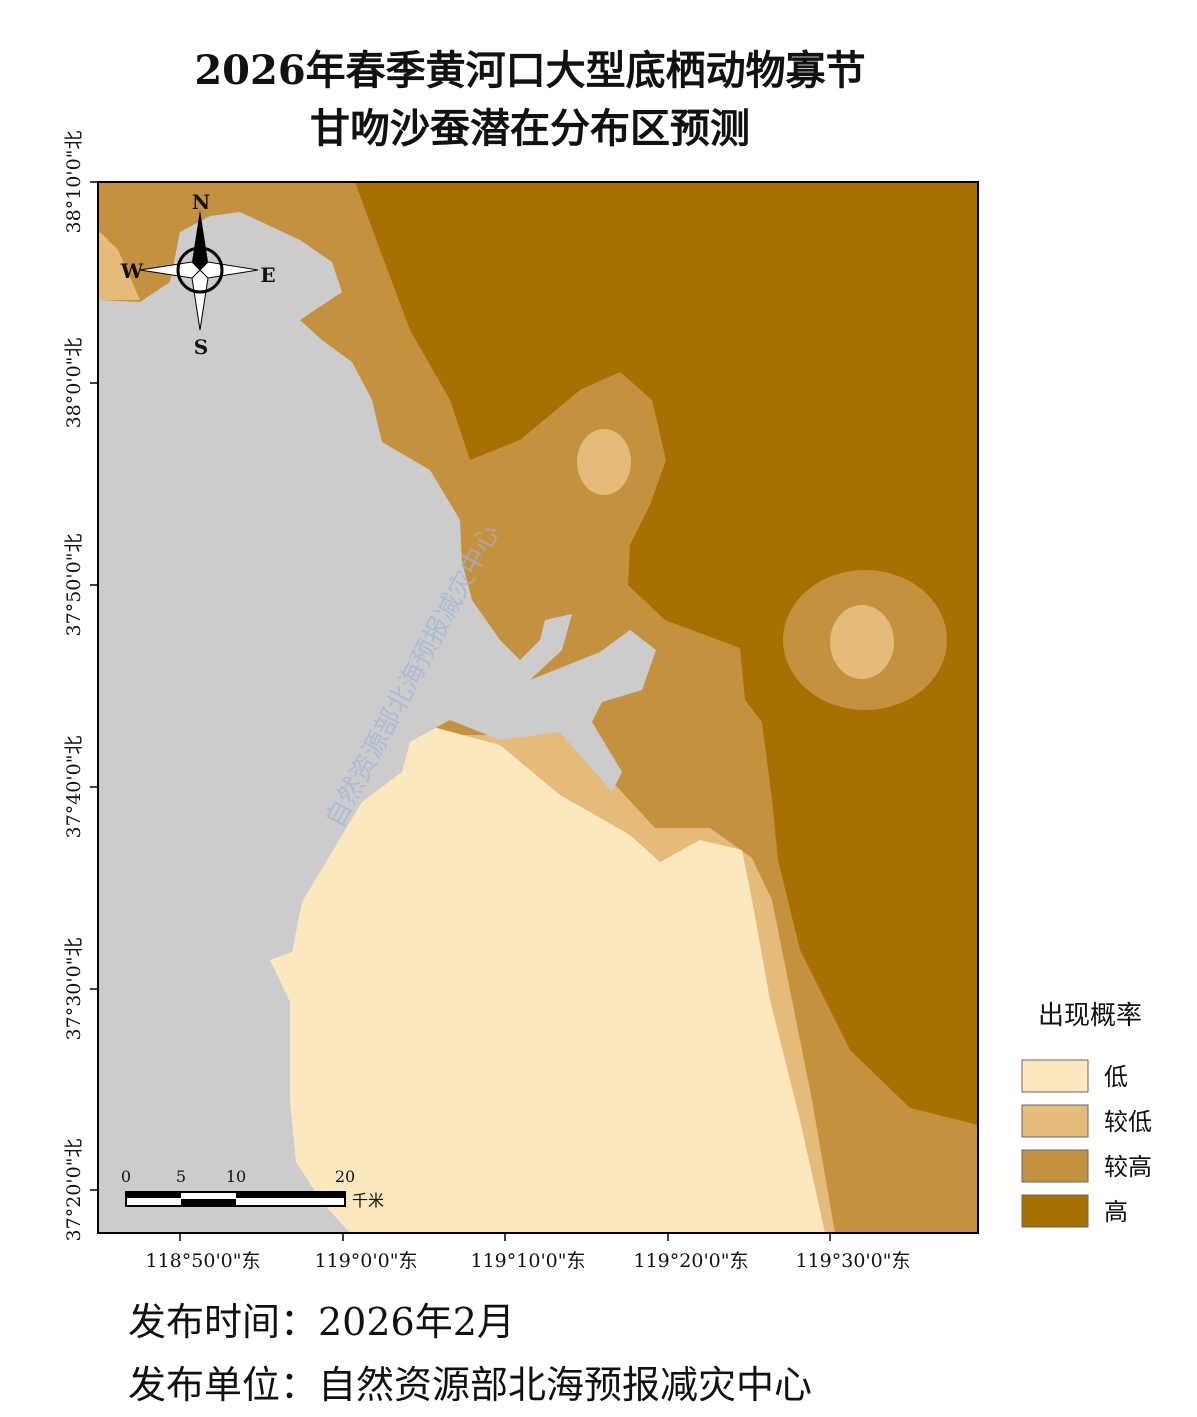  What do you see at coordinates (528, 1261) in the screenshot?
I see `lon-label: 119°10'0"东` at bounding box center [528, 1261].